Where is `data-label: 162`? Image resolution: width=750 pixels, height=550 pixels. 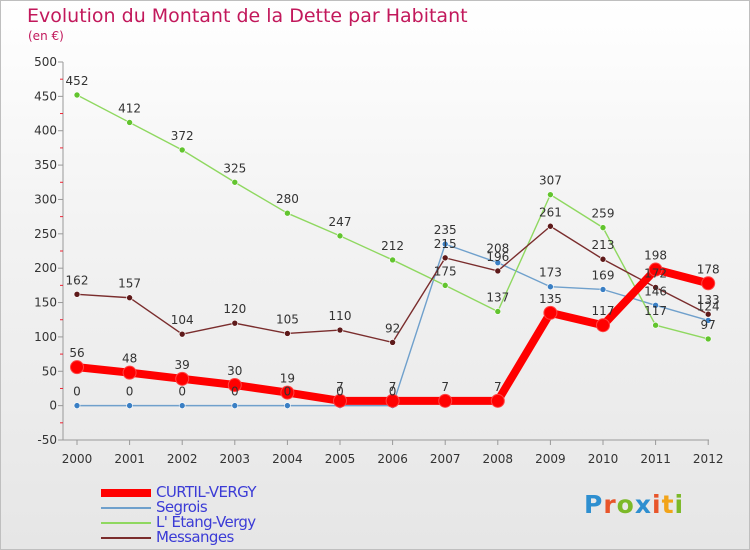 data-label: 162 is located at coordinates (77, 280).